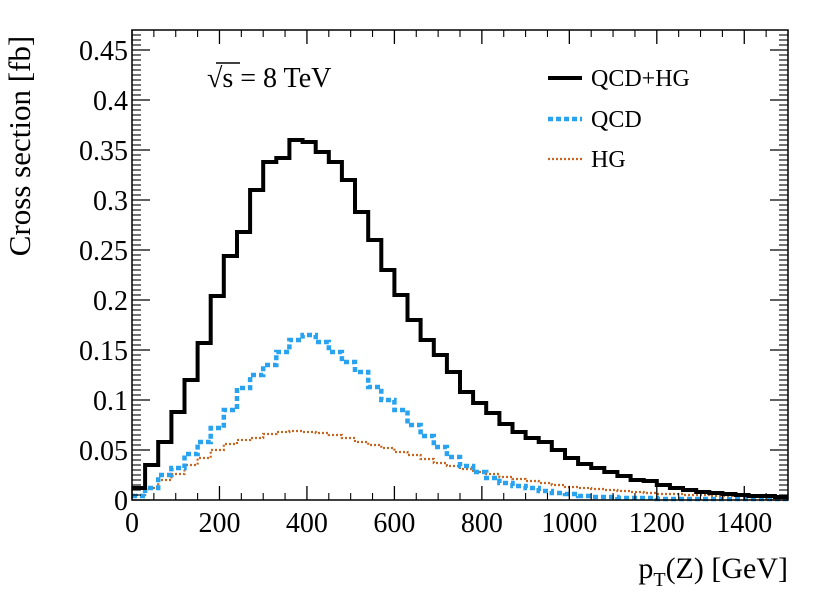 This screenshot has height=596, width=830. I want to click on y-tick-label: 0.2, so click(110, 301).